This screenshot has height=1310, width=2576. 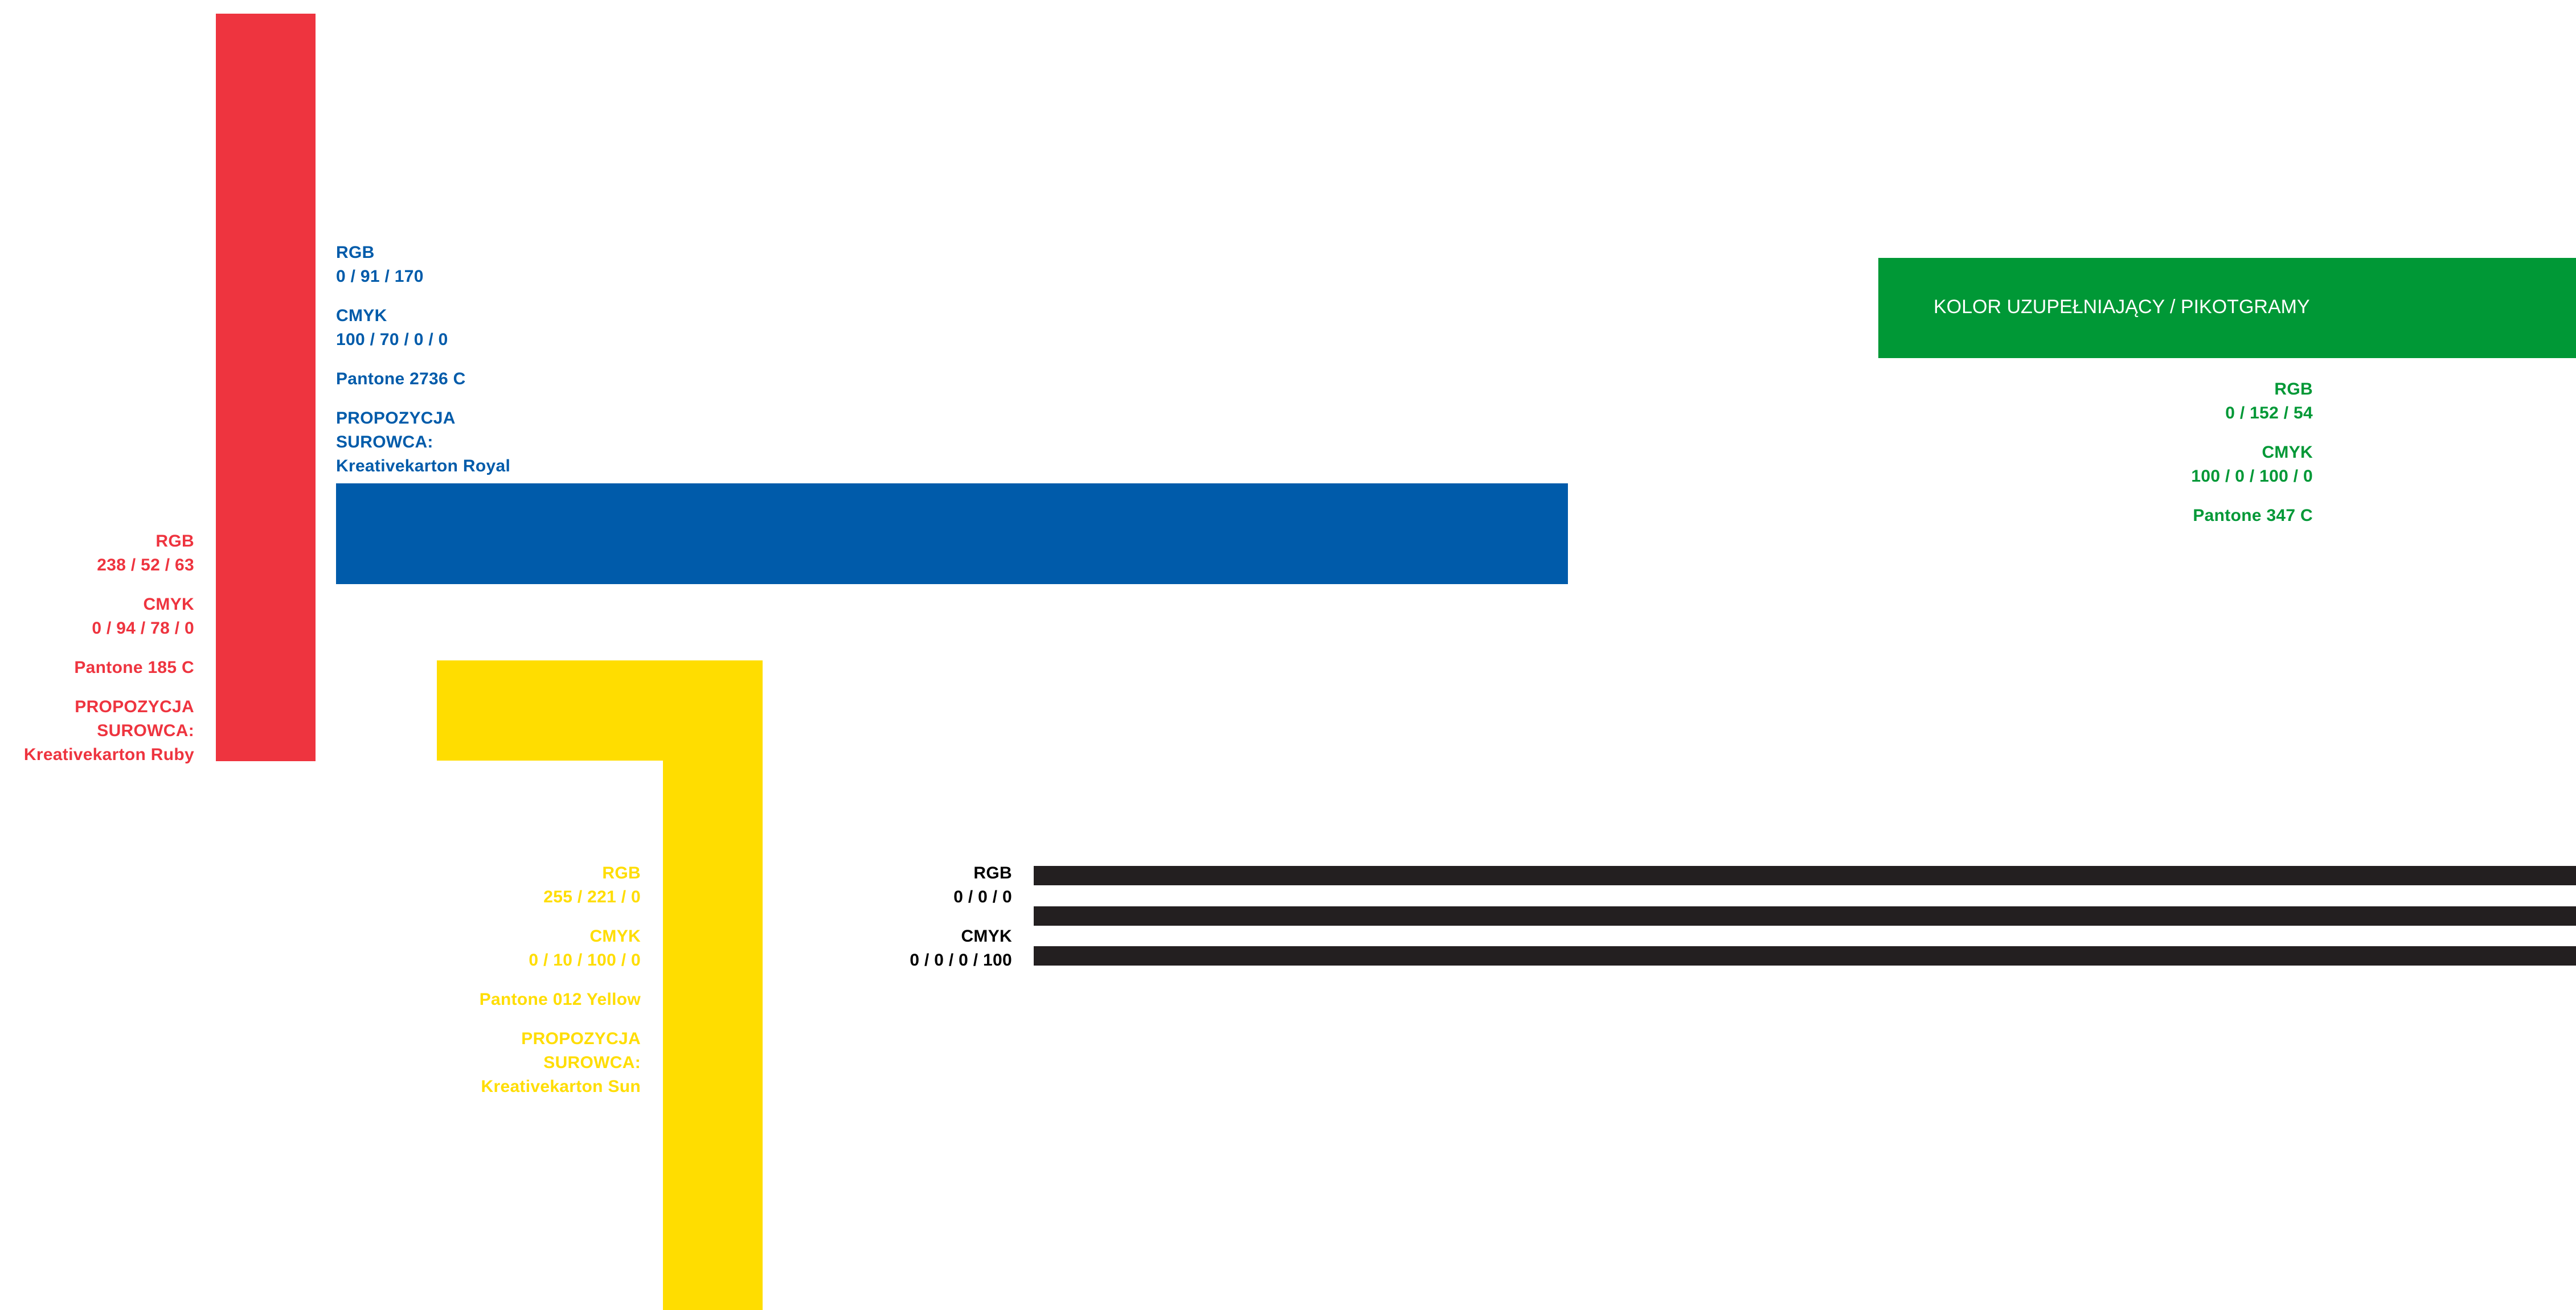 What do you see at coordinates (266, 387) in the screenshot?
I see `red-color-swatch` at bounding box center [266, 387].